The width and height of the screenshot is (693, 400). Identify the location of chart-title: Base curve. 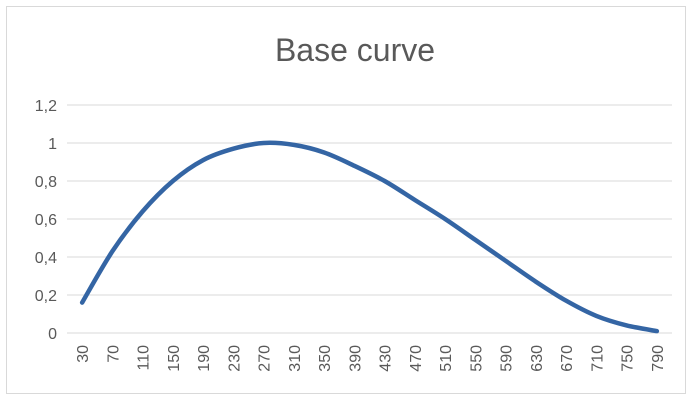
(355, 50).